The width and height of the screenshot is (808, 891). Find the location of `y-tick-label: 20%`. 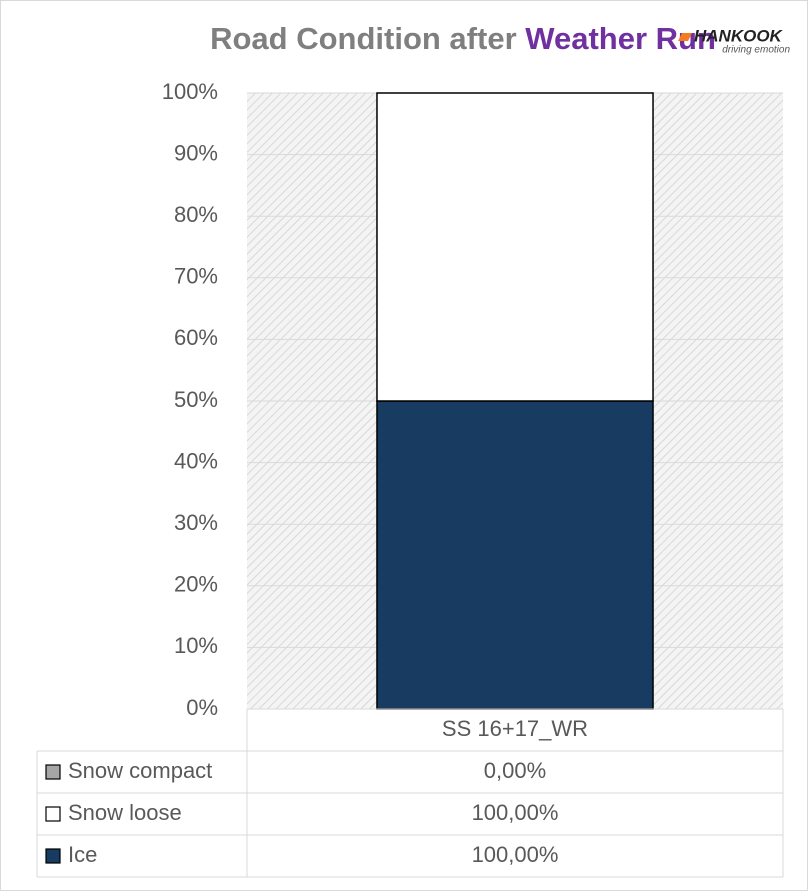

y-tick-label: 20% is located at coordinates (196, 584).